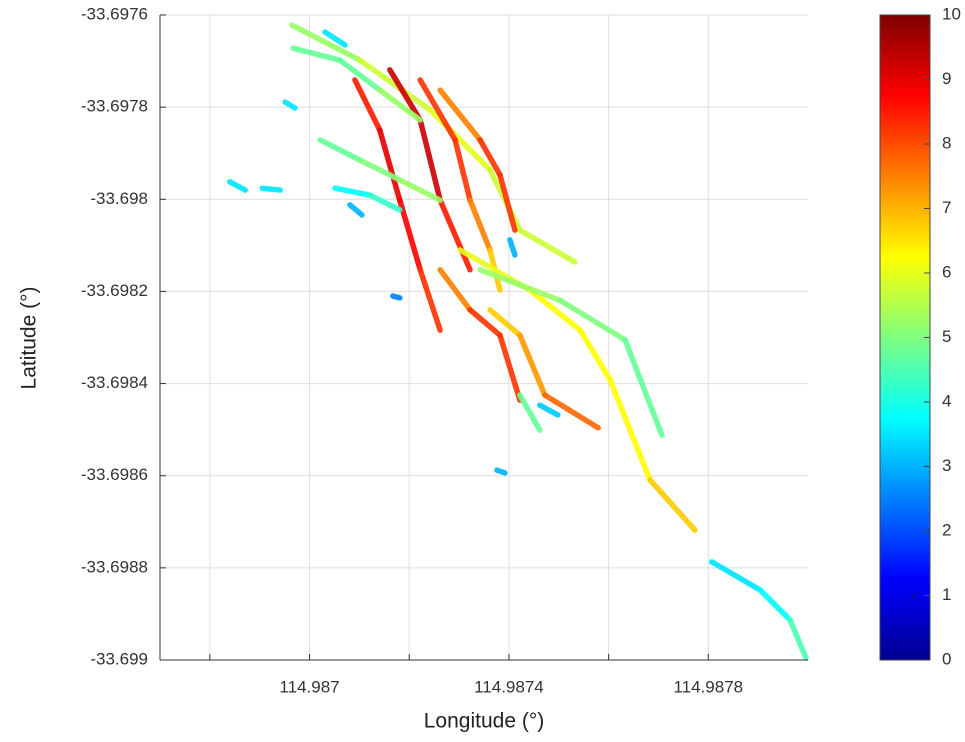 This screenshot has width=965, height=742. What do you see at coordinates (708, 686) in the screenshot?
I see `x-tick-label: 114.9878` at bounding box center [708, 686].